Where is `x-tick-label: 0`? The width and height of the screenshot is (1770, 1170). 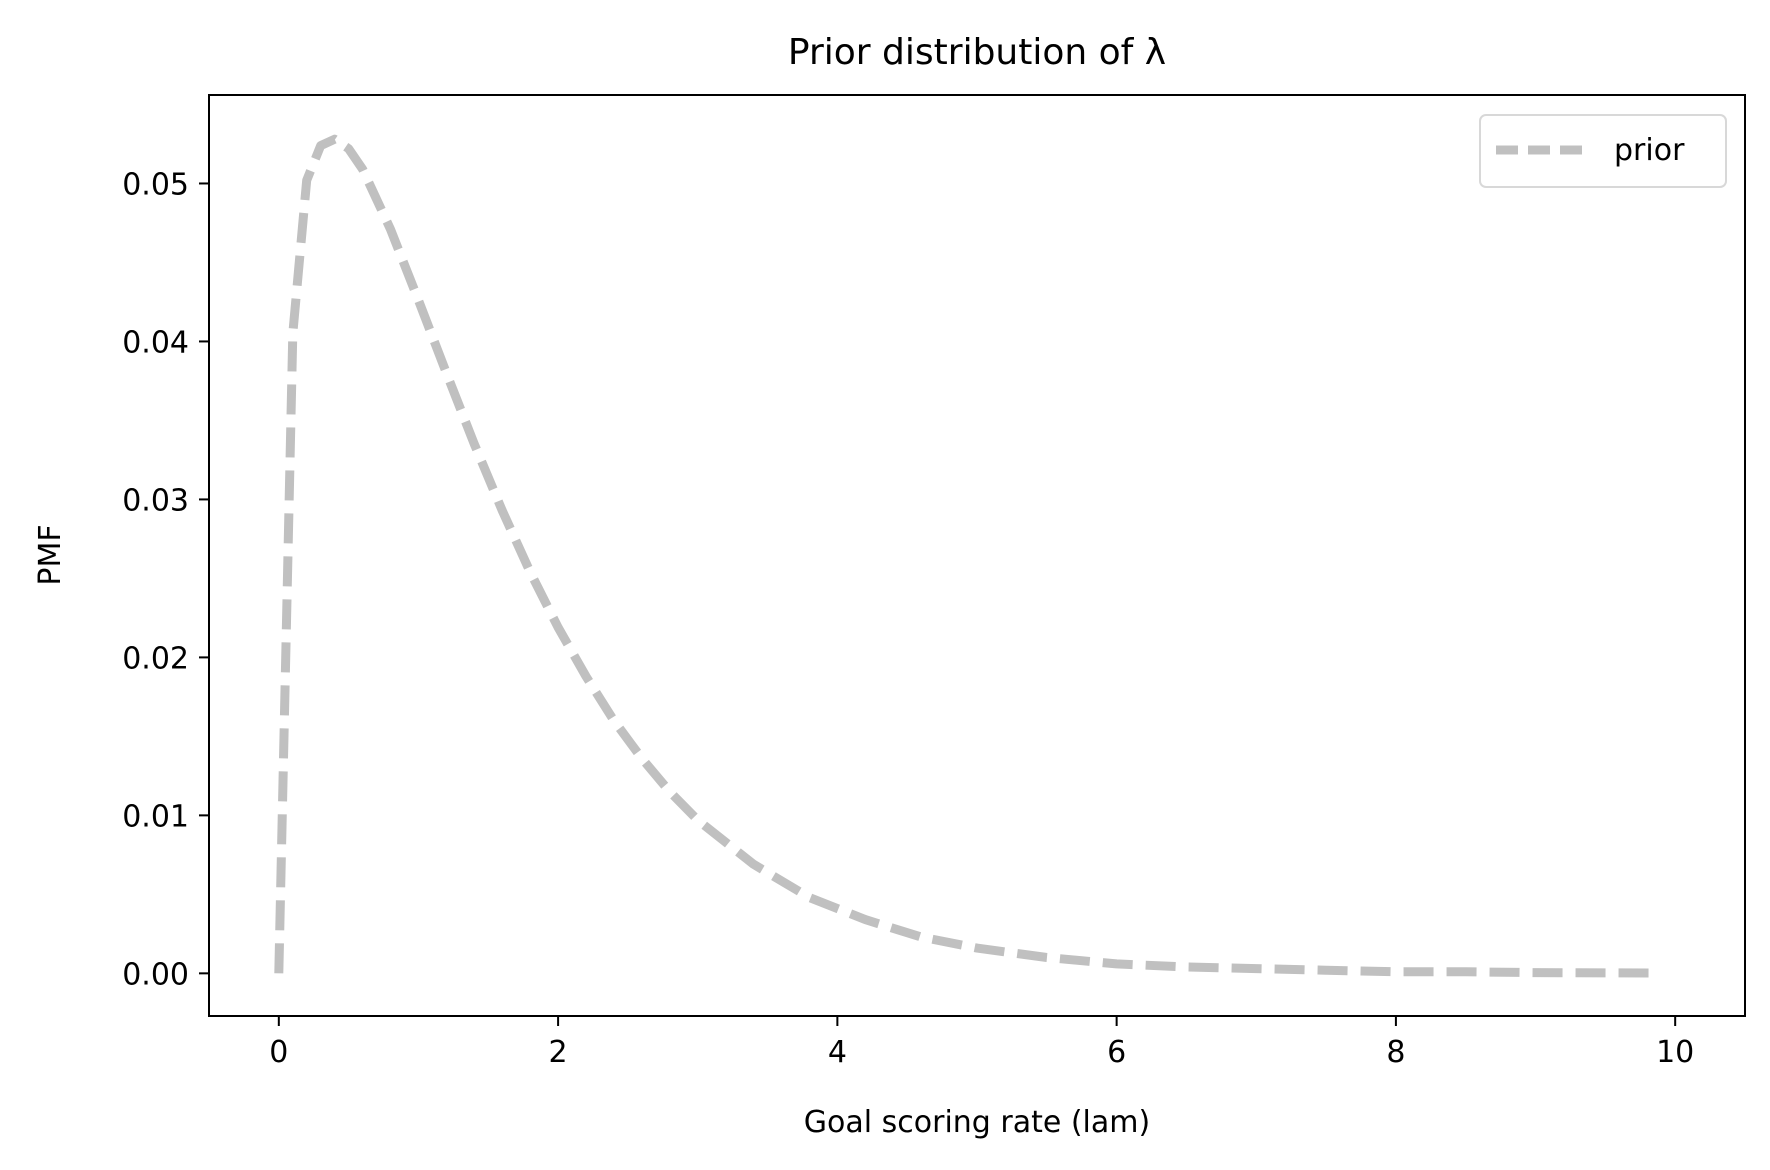
x-tick-label: 0 is located at coordinates (278, 1052).